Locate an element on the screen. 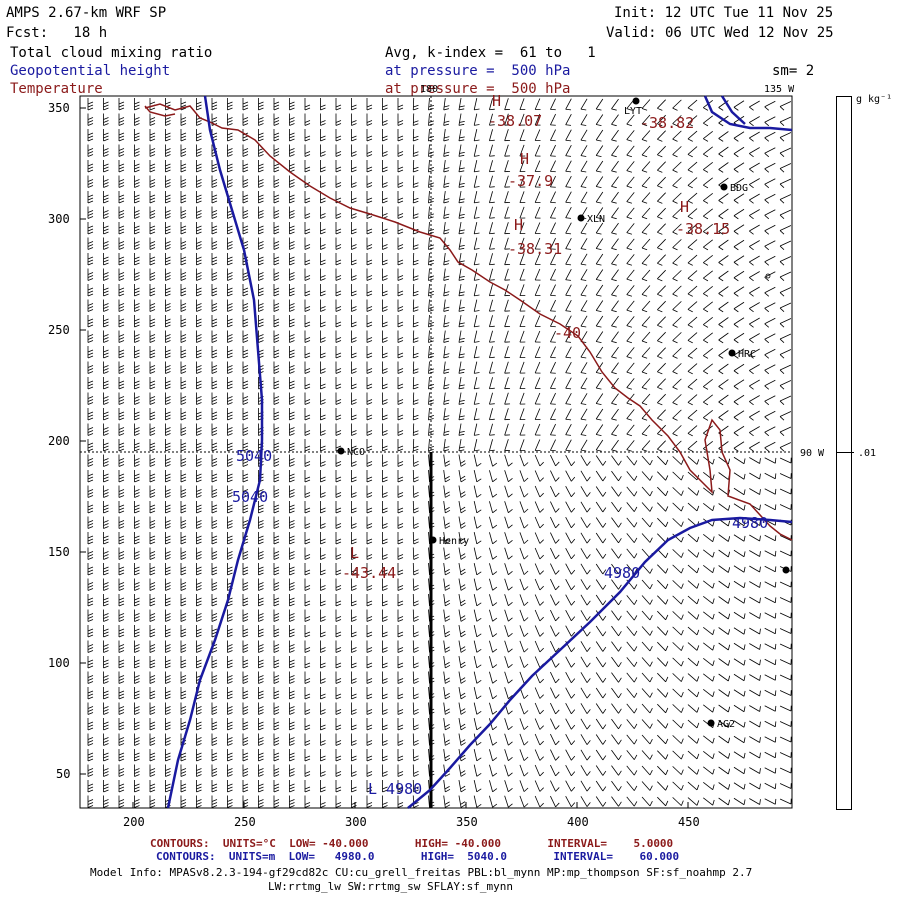  station-marker: LYT is located at coordinates (633, 107).